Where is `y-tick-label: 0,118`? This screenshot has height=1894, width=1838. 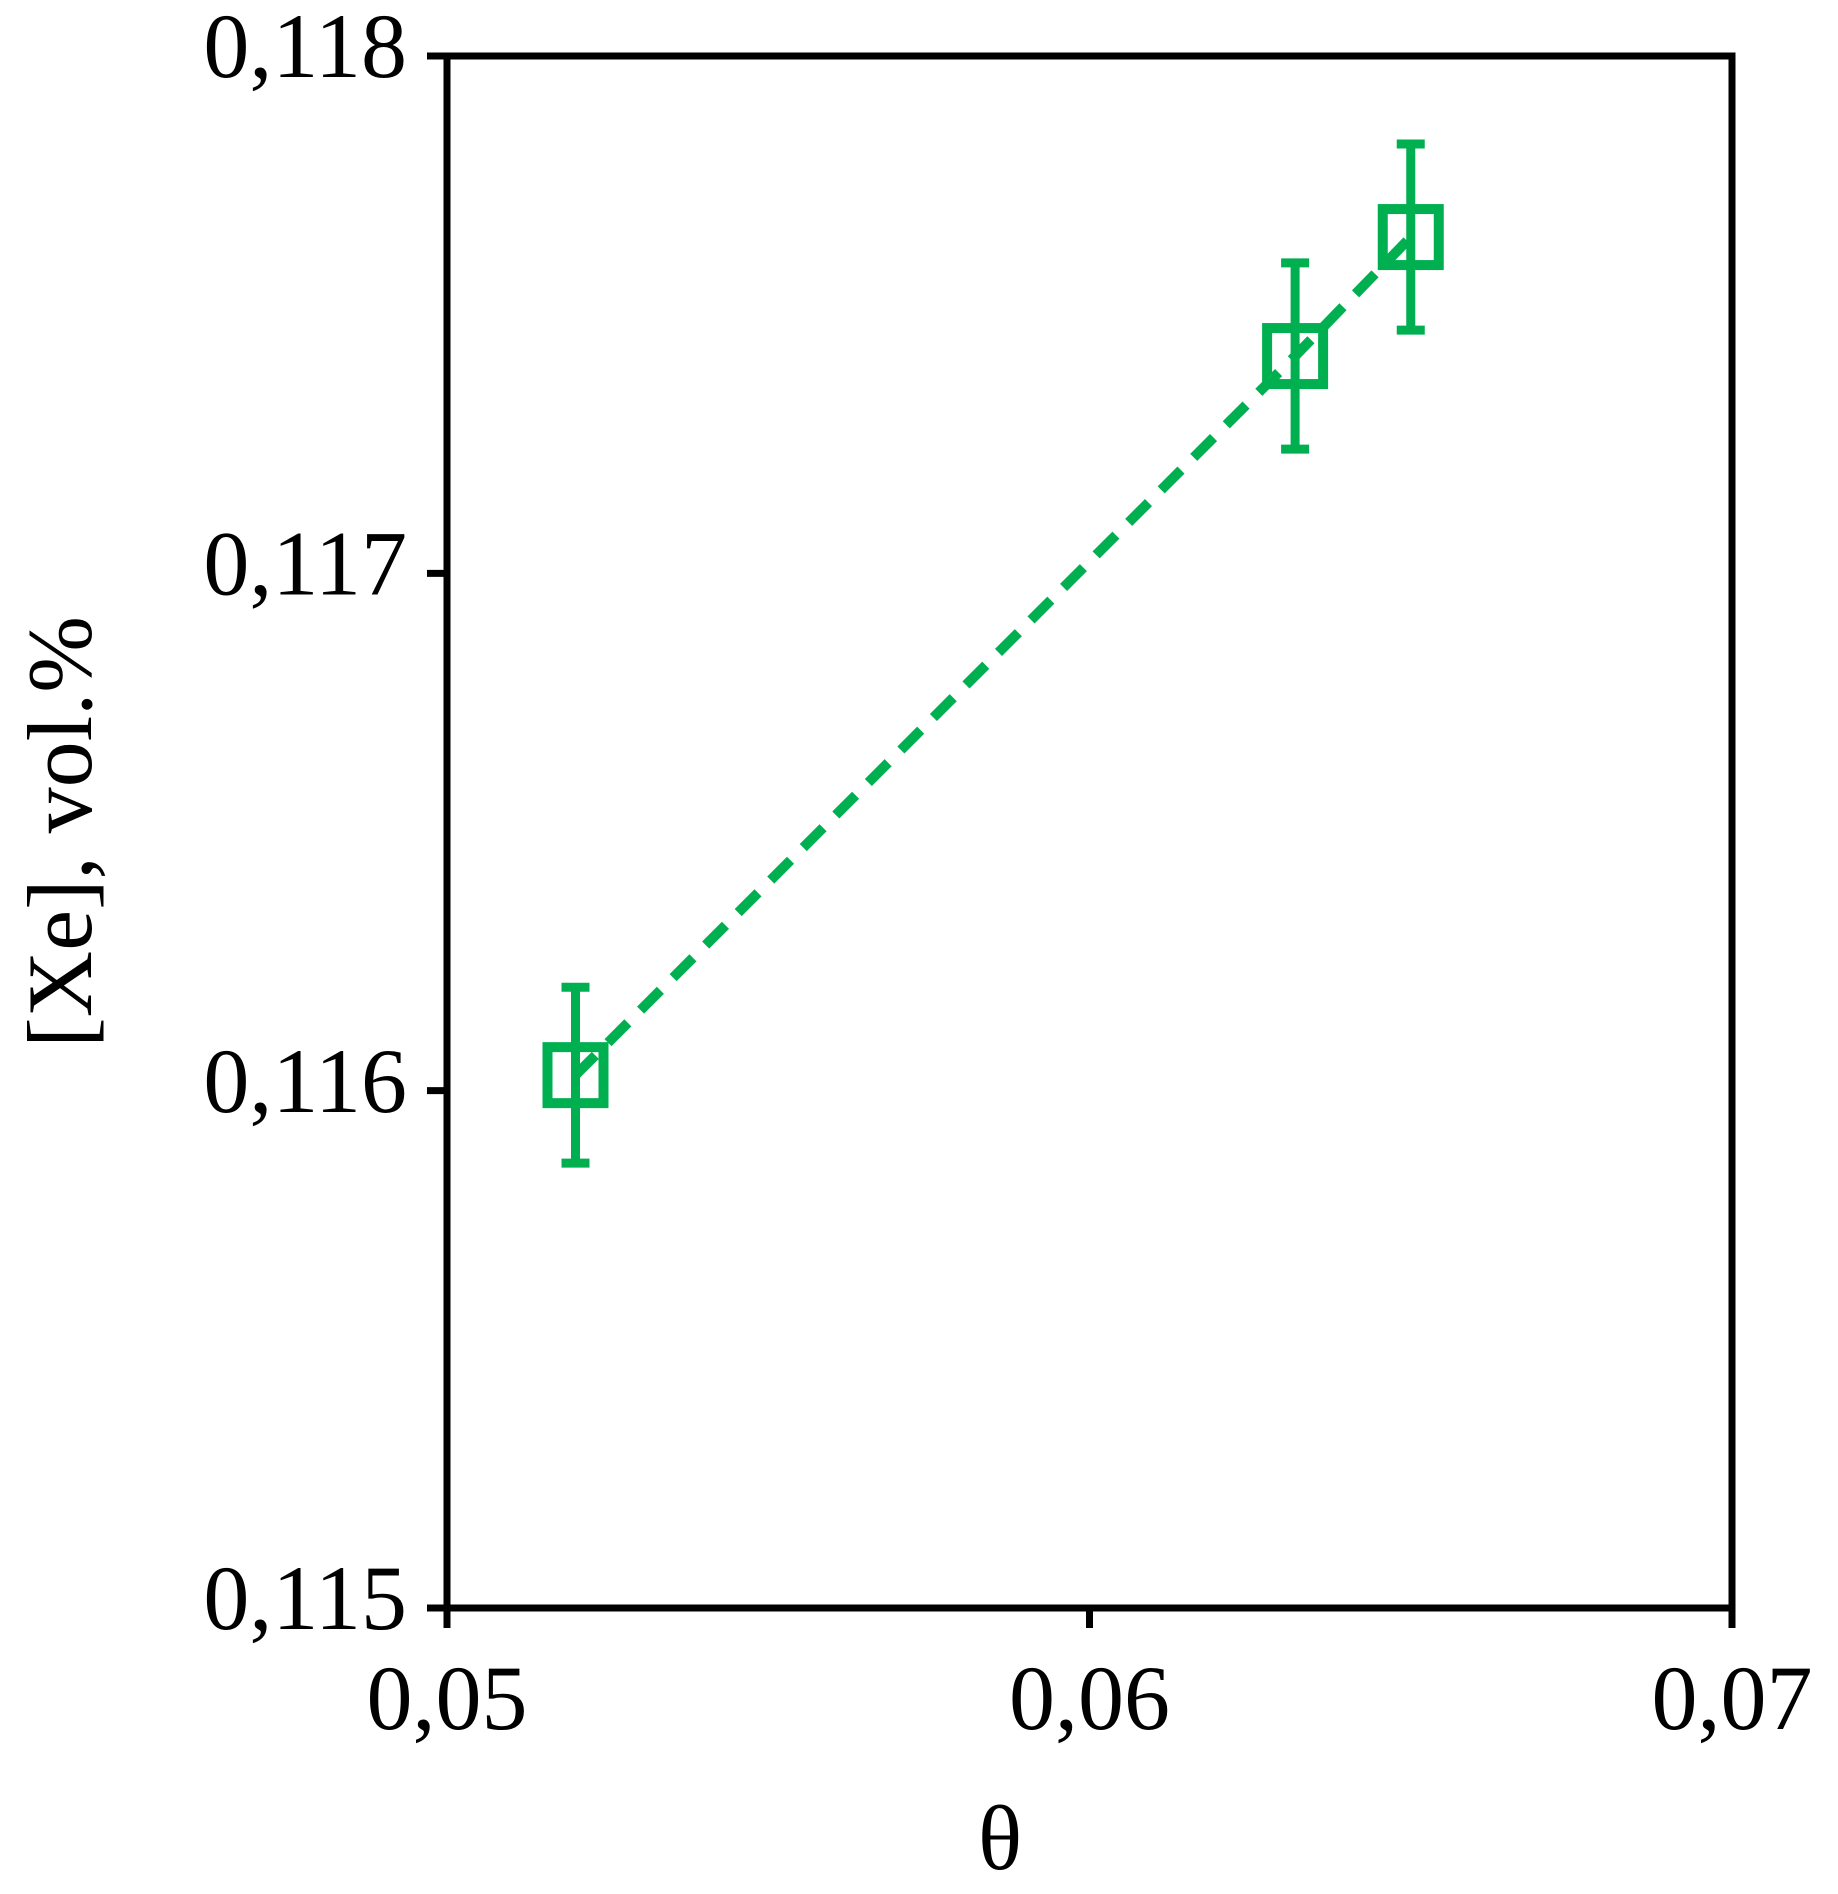
y-tick-label: 0,118 is located at coordinates (305, 48).